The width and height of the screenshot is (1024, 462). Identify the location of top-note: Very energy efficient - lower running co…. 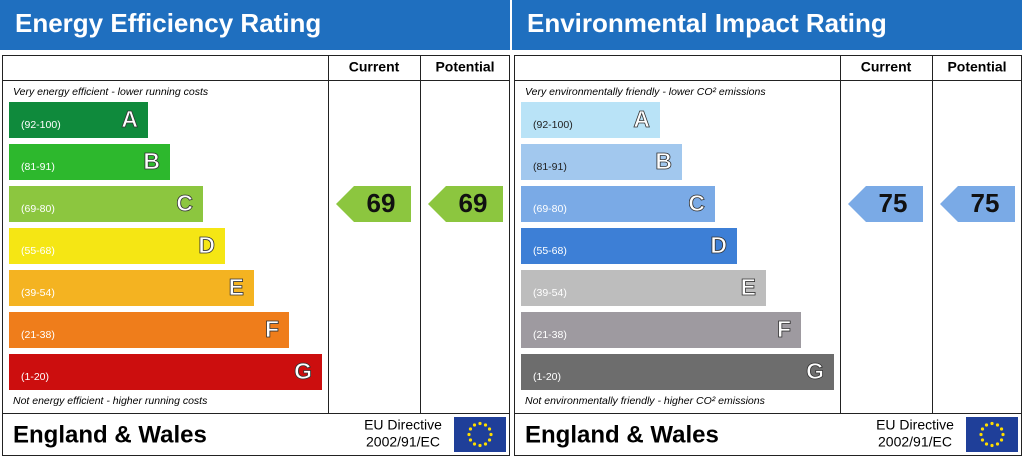
(111, 92).